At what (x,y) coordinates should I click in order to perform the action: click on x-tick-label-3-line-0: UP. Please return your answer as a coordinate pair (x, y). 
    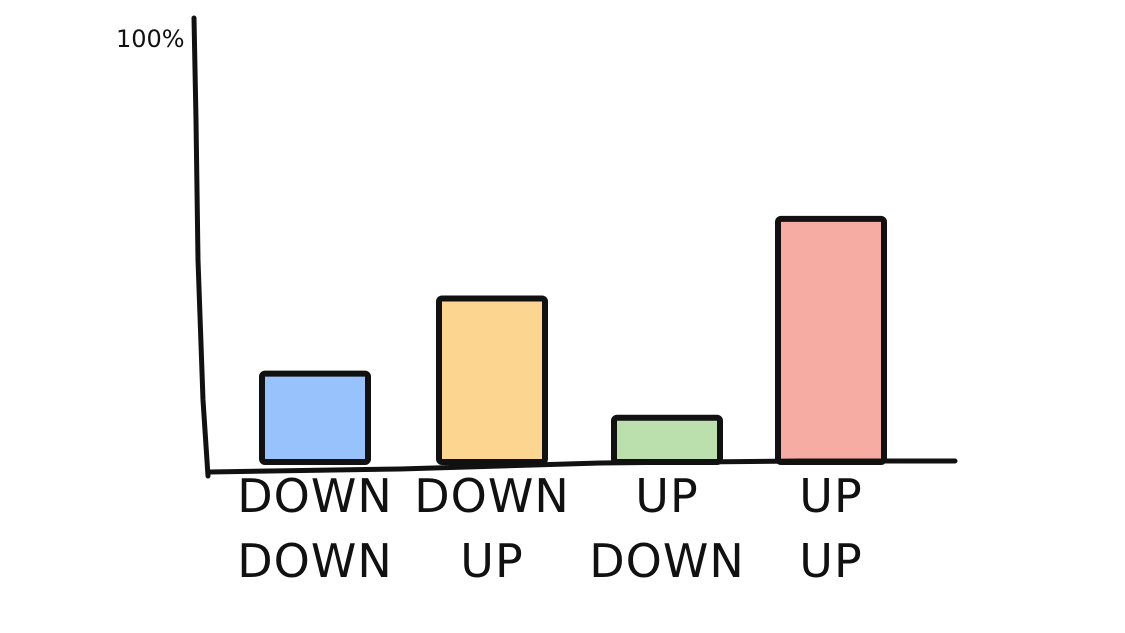
    Looking at the image, I should click on (830, 496).